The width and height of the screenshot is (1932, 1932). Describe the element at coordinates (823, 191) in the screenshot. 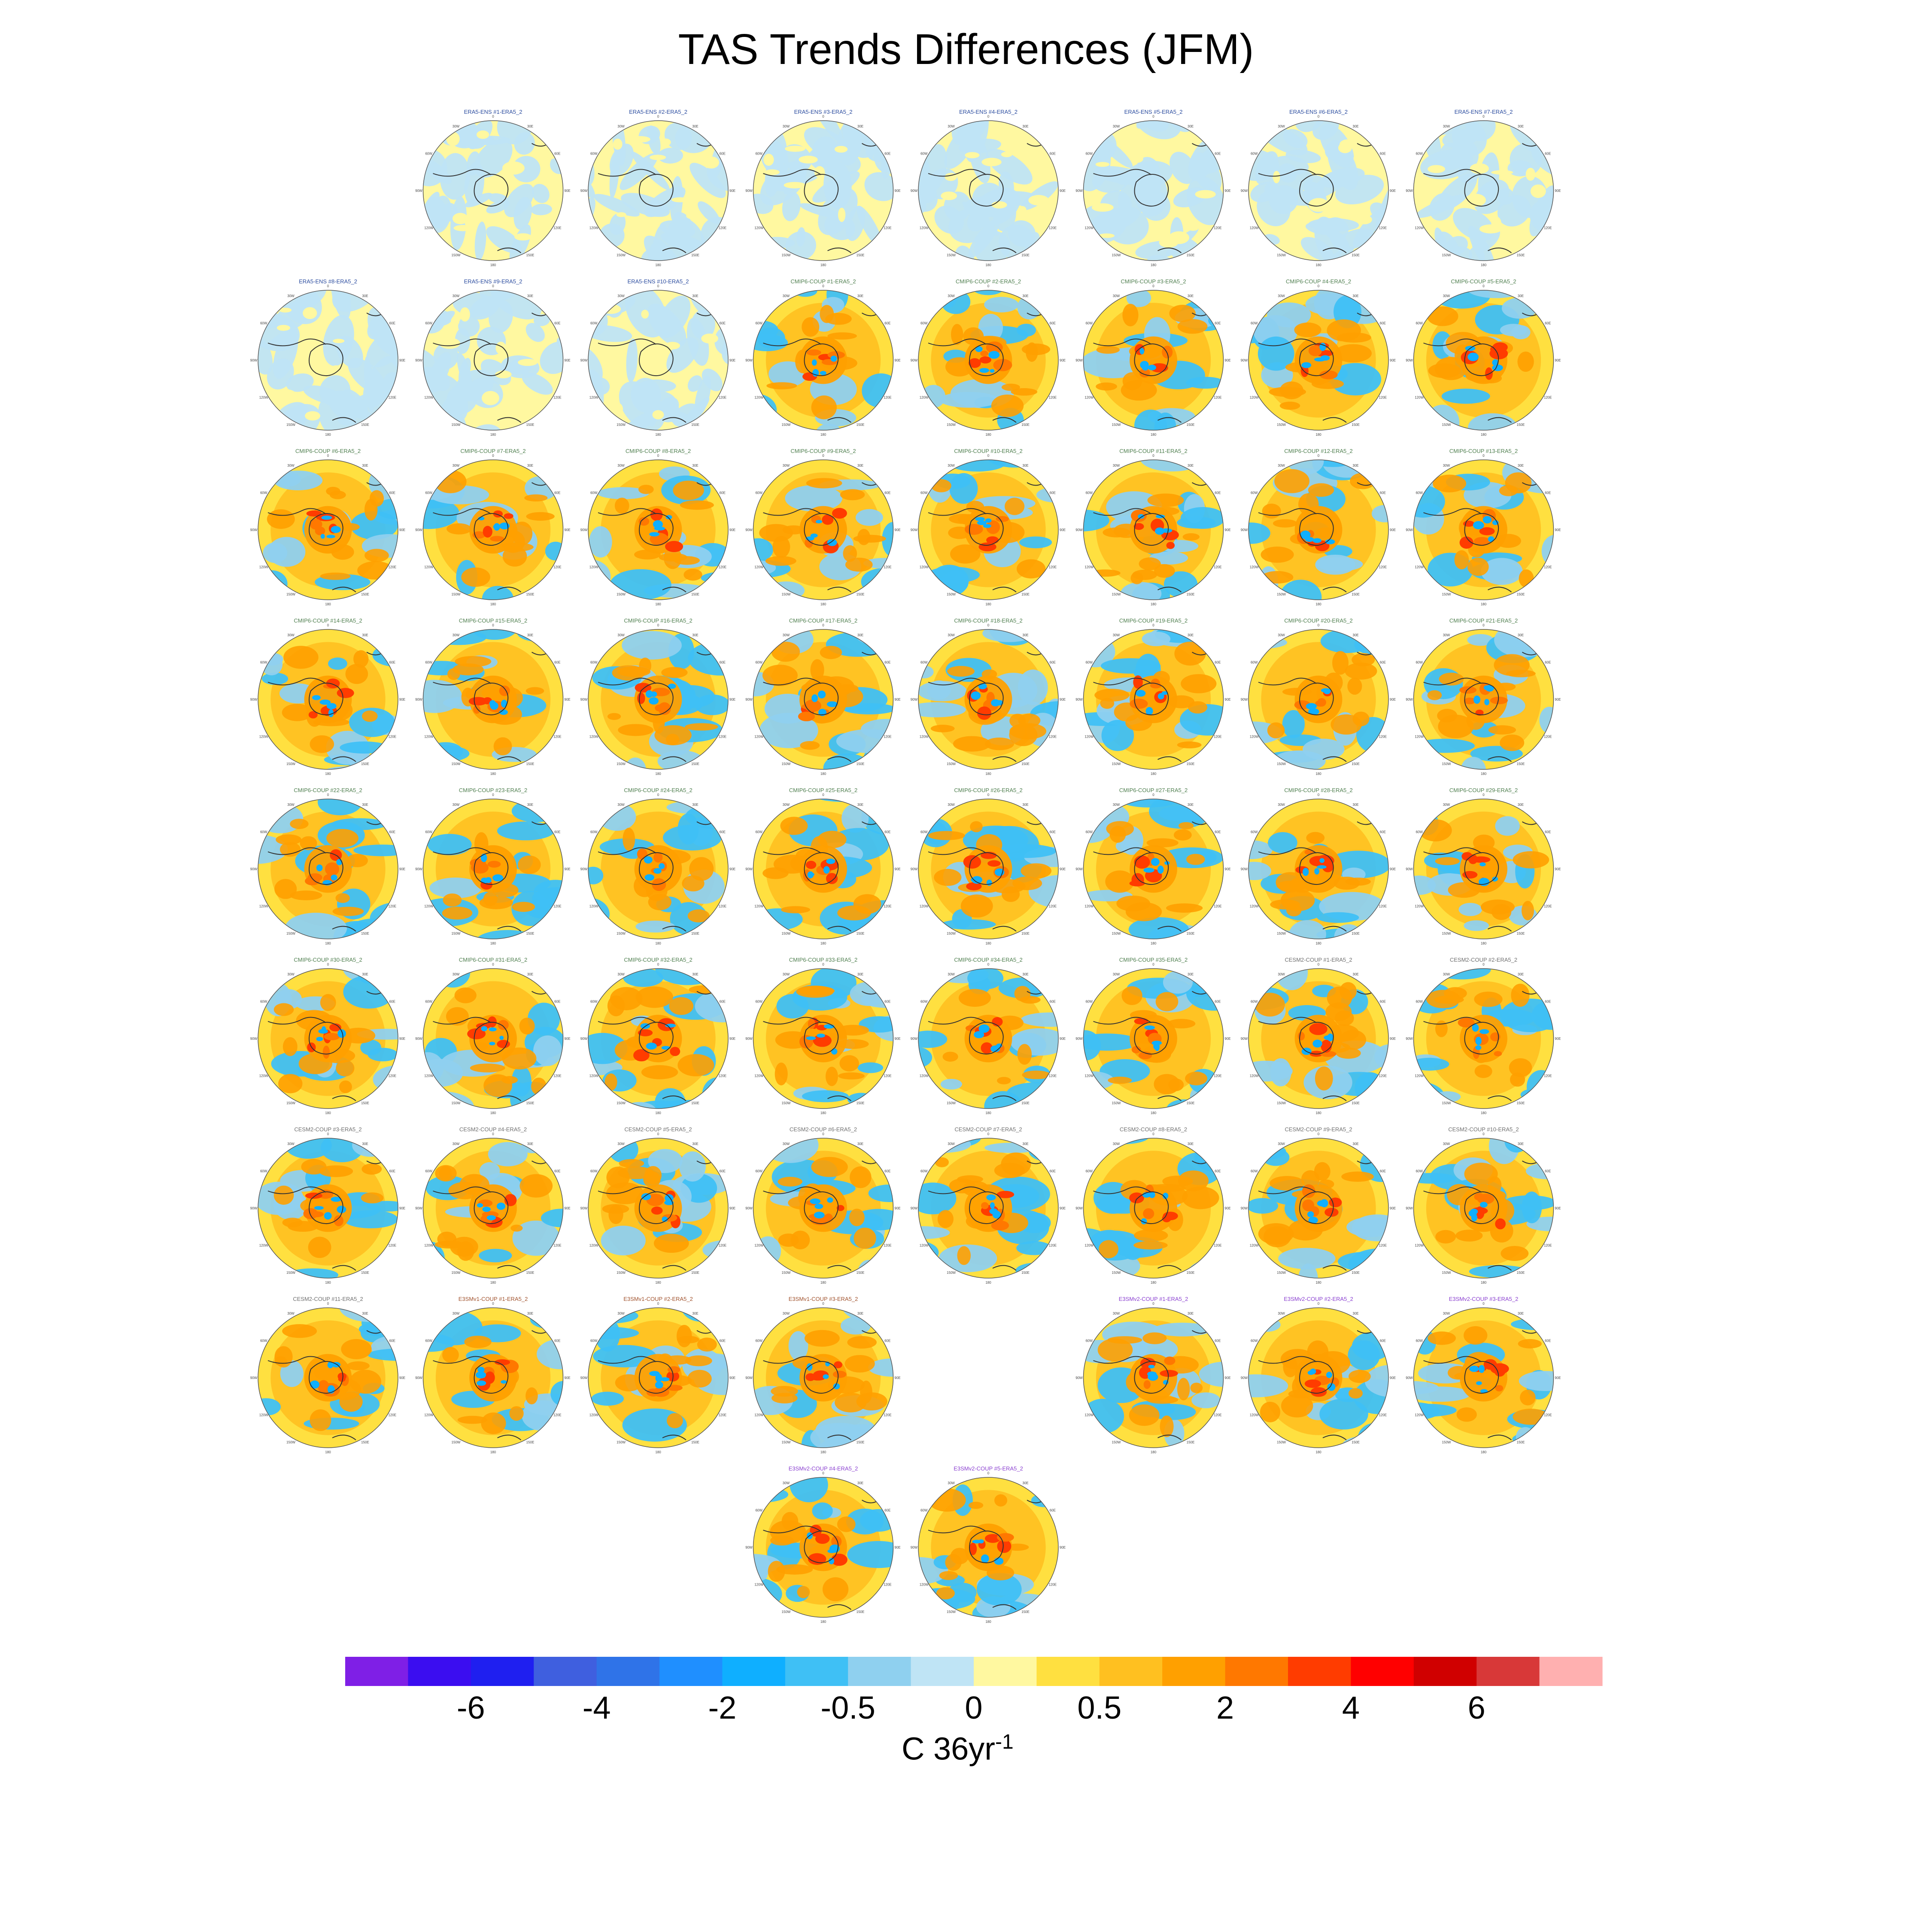

I see `map-panel-era5-ens-3-era5-2: 0 30E 60E 90E 120E 150E 180 150W 120W 90W 60W 30W` at that location.